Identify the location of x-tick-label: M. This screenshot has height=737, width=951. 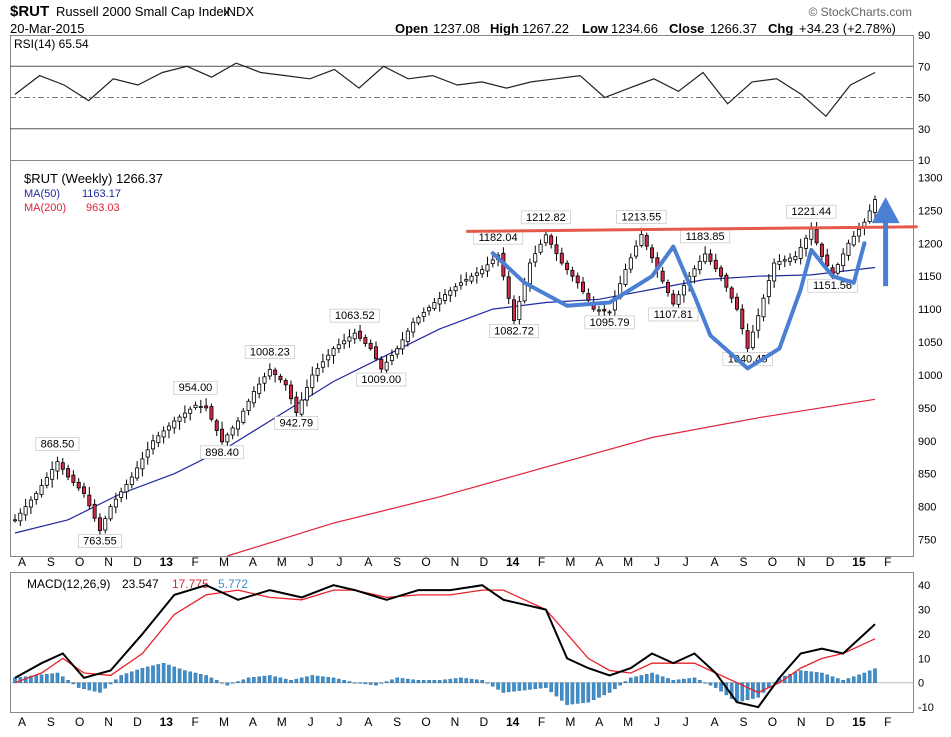
(224, 562).